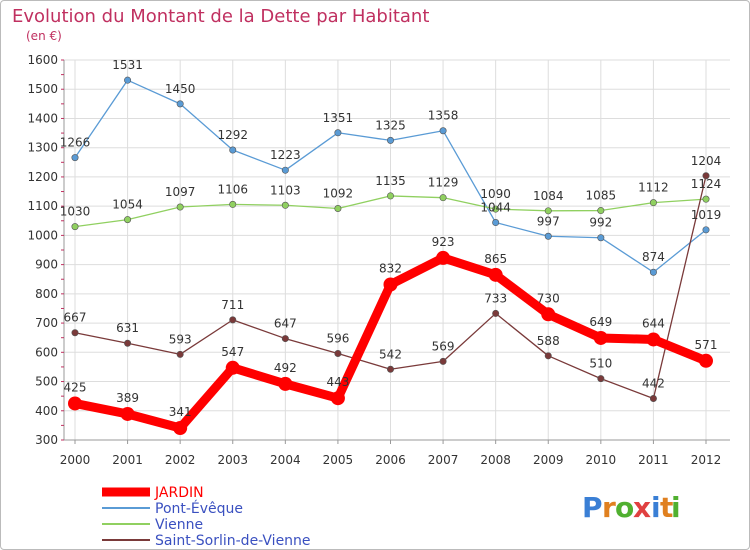  I want to click on legend-label-Saint-Sorlin-de-Vienne: Saint-Sorlin-de-Vienne, so click(233, 541).